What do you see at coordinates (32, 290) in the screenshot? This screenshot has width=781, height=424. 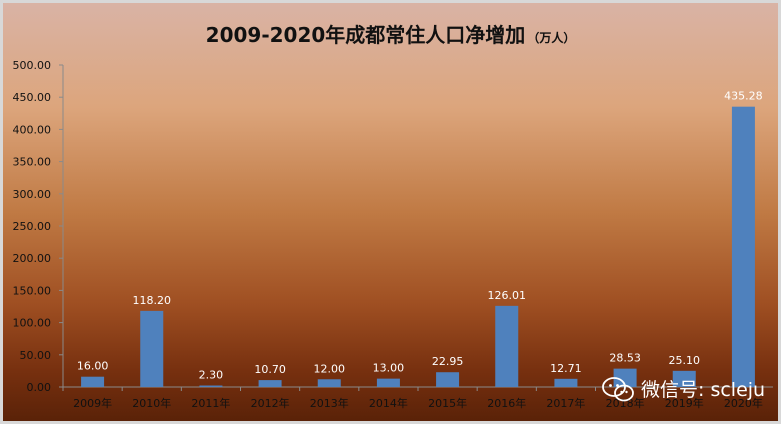 I see `y-tick-label: 150.00` at bounding box center [32, 290].